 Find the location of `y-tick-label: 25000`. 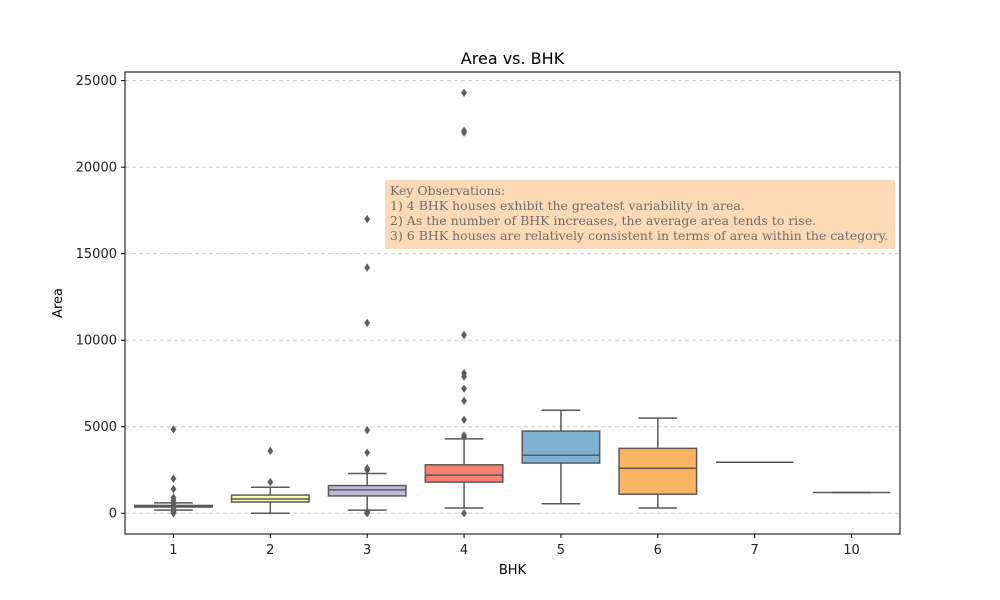

y-tick-label: 25000 is located at coordinates (96, 81).